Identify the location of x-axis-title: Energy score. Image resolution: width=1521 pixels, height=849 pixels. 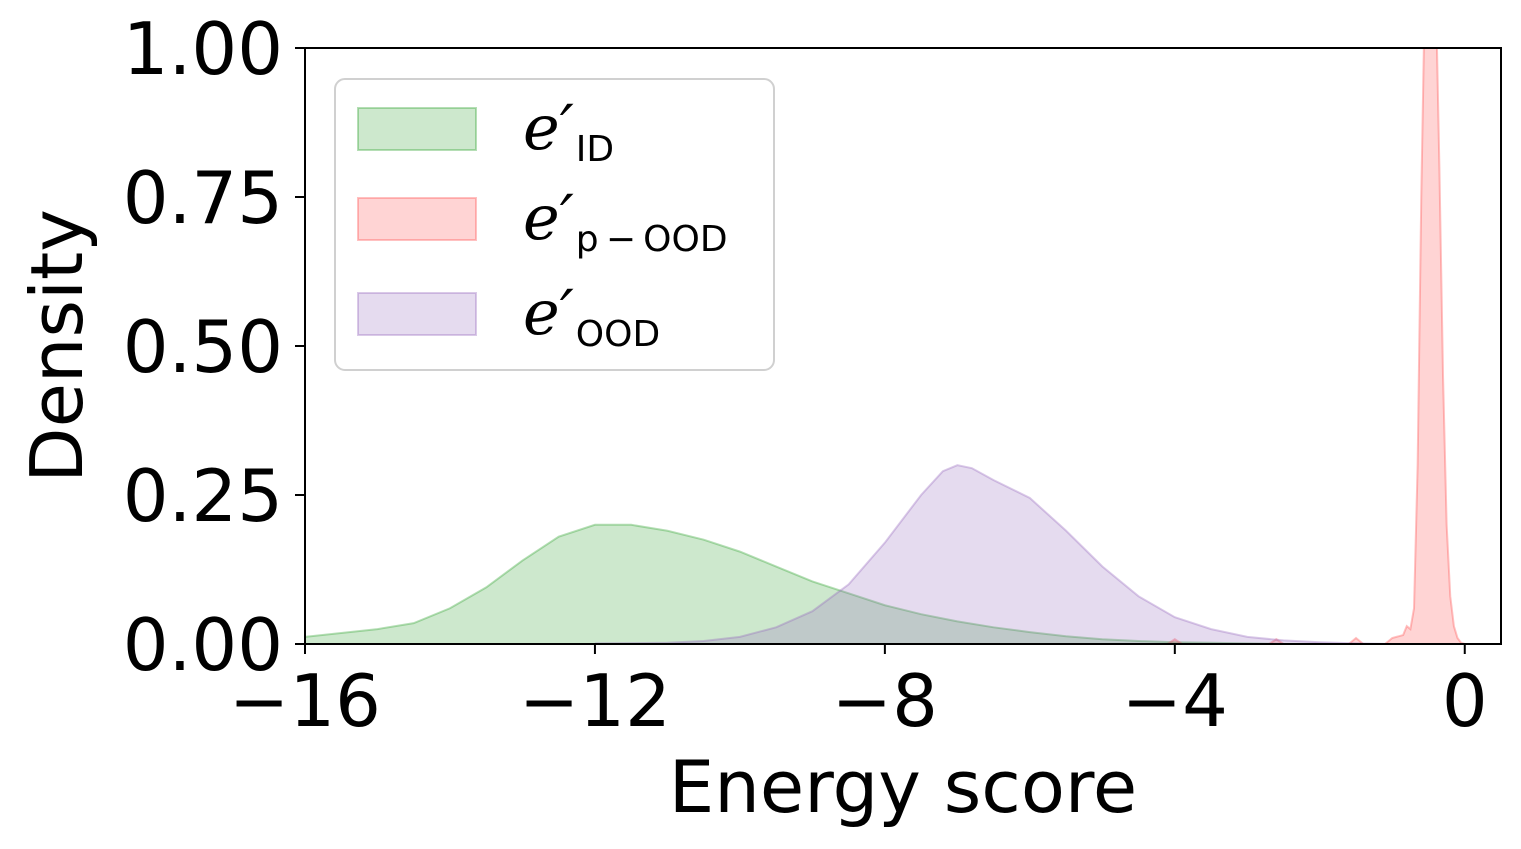
(903, 787).